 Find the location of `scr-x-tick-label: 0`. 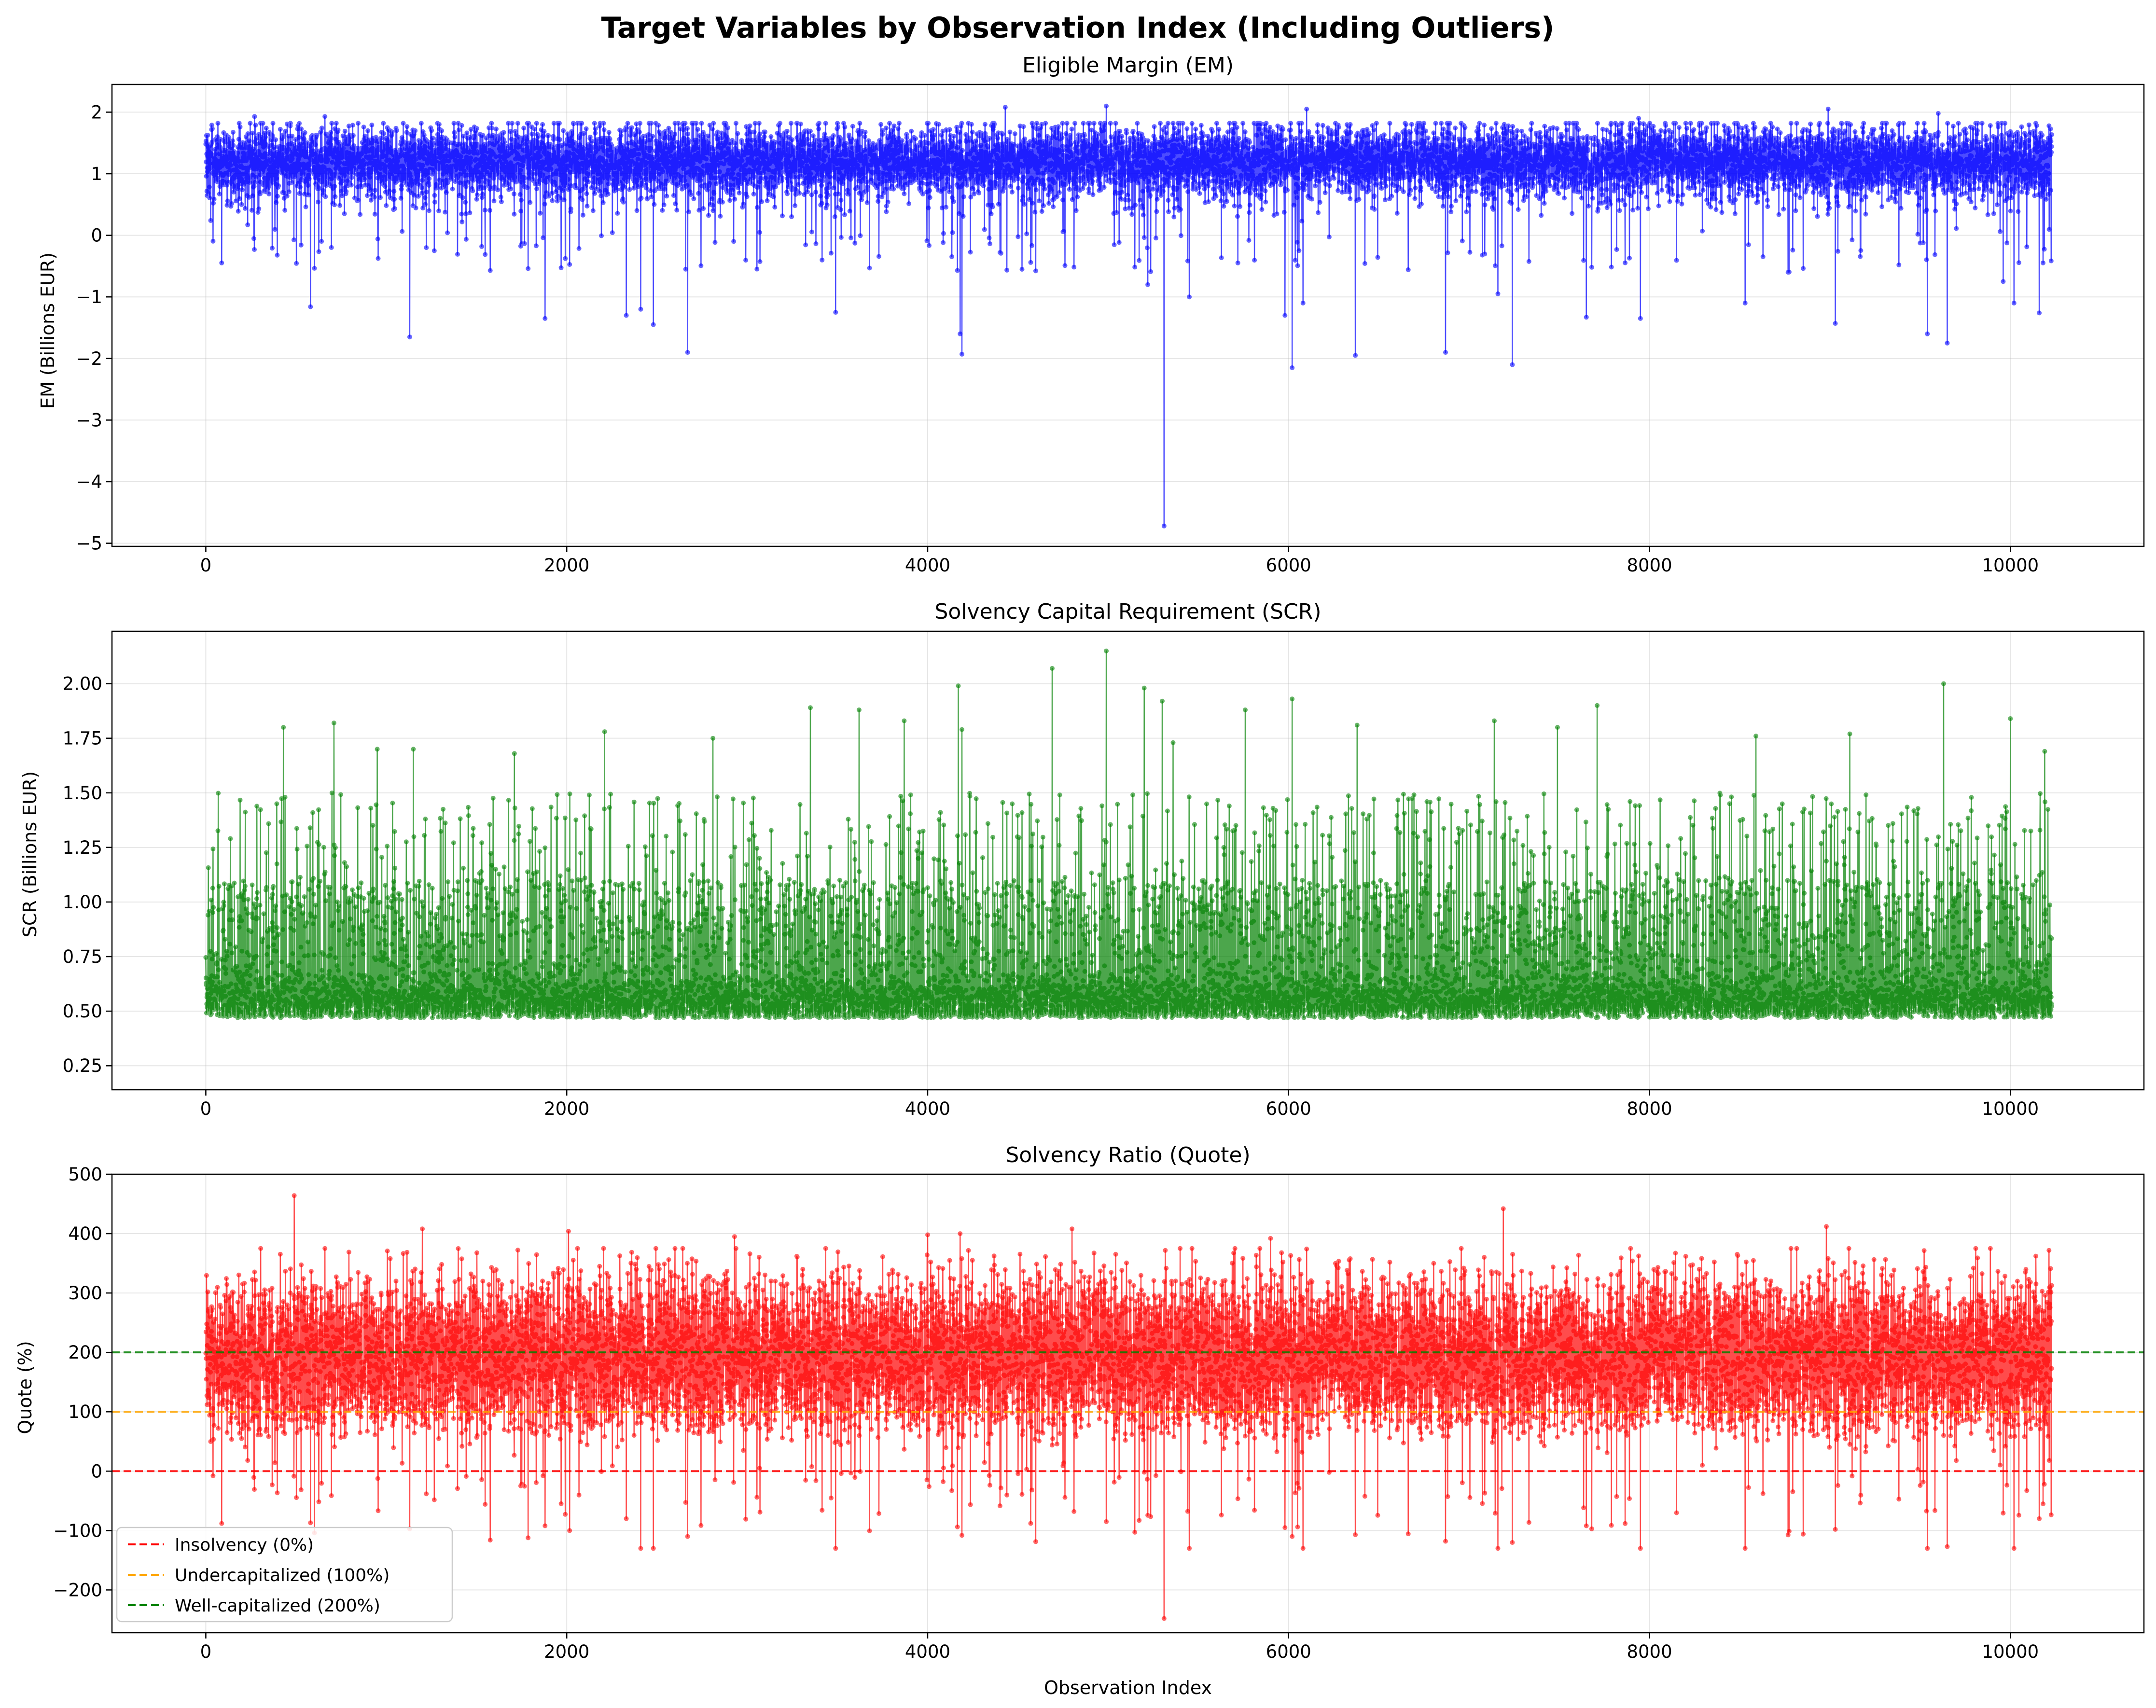

scr-x-tick-label: 0 is located at coordinates (206, 1108).